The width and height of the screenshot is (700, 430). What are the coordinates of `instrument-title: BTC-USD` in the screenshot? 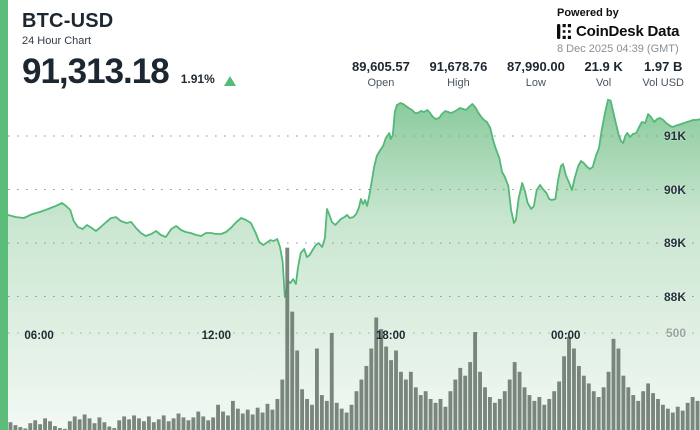 It's located at (68, 21).